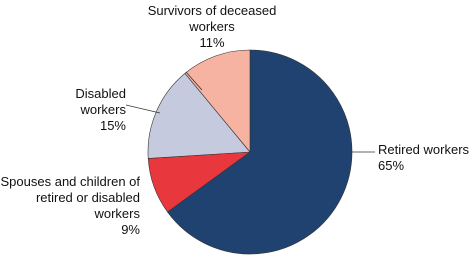  Describe the element at coordinates (199, 115) in the screenshot. I see `pie-slice` at that location.